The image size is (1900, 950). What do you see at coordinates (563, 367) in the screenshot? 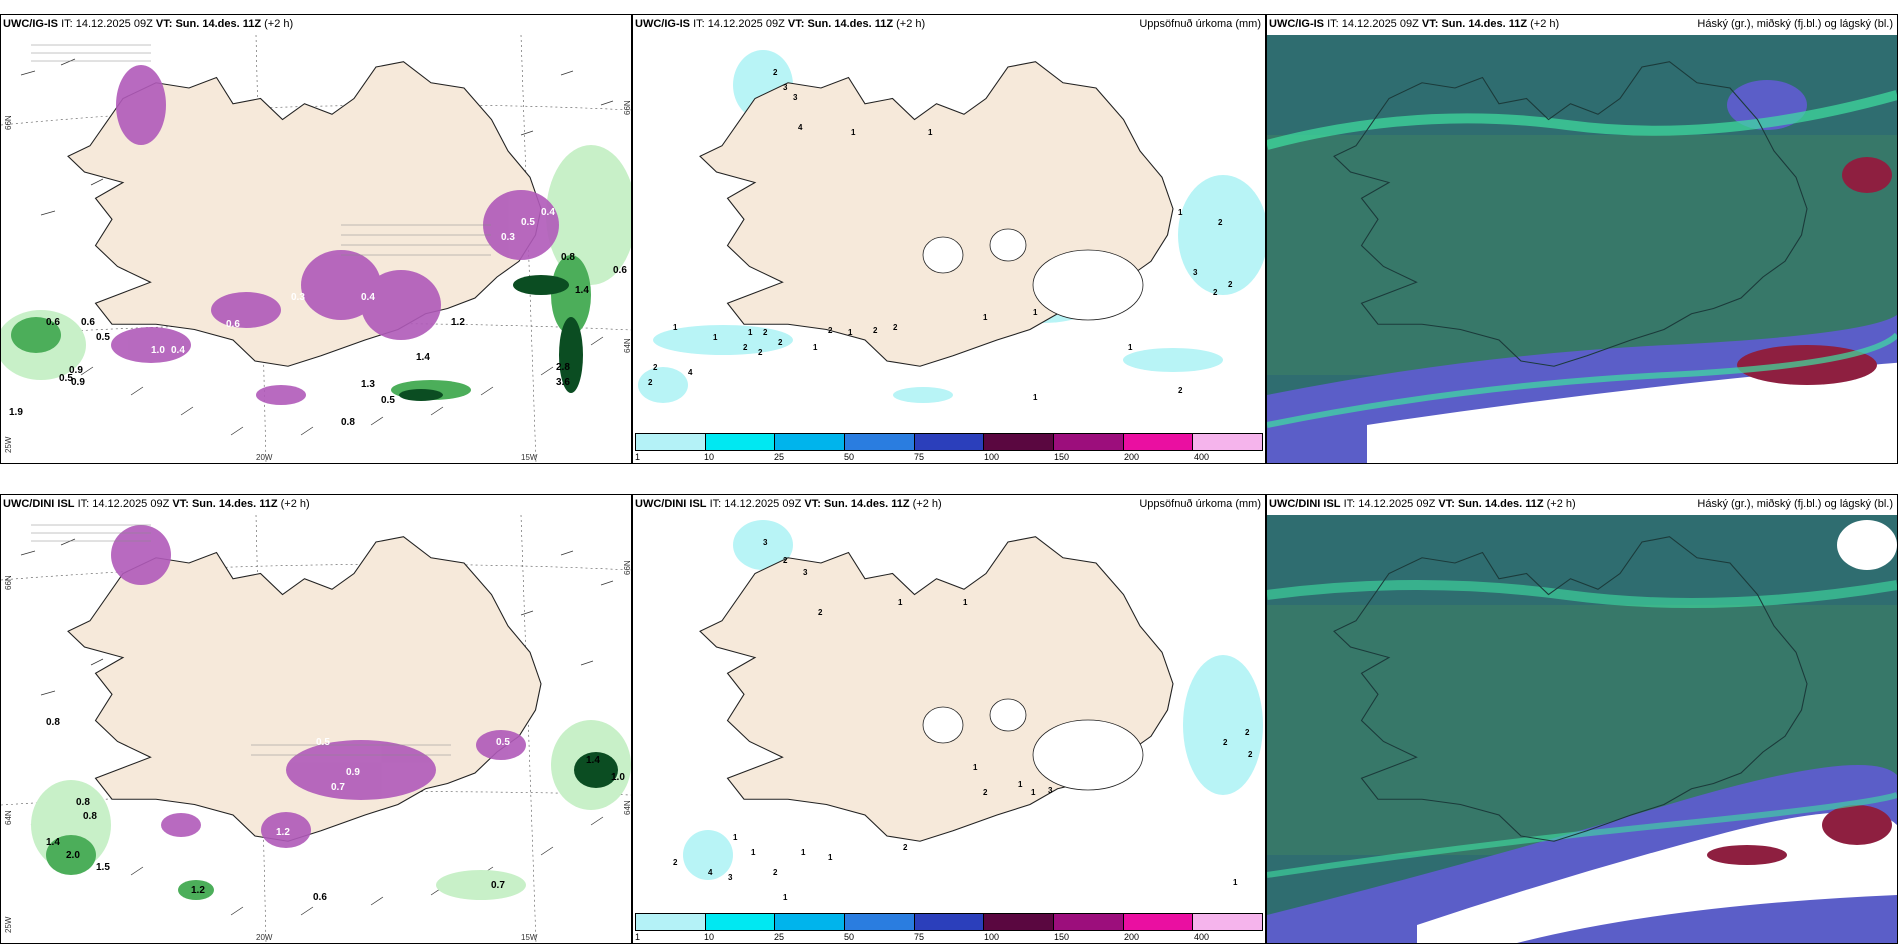
I see `precip-value: 2.8` at bounding box center [563, 367].